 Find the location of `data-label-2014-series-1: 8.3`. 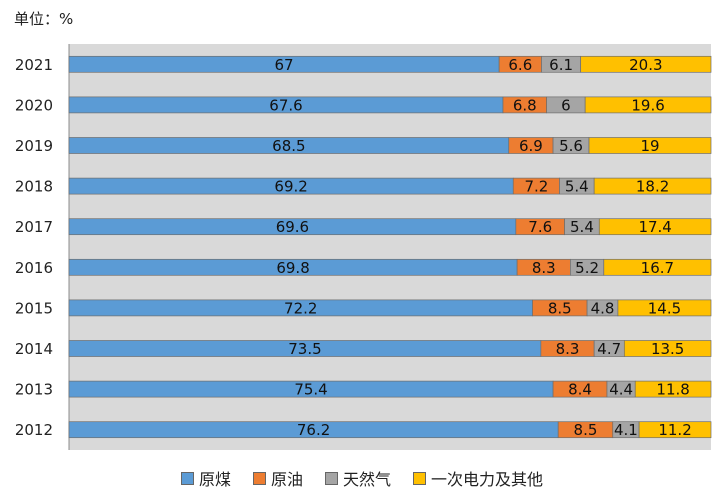

data-label-2014-series-1: 8.3 is located at coordinates (568, 349).